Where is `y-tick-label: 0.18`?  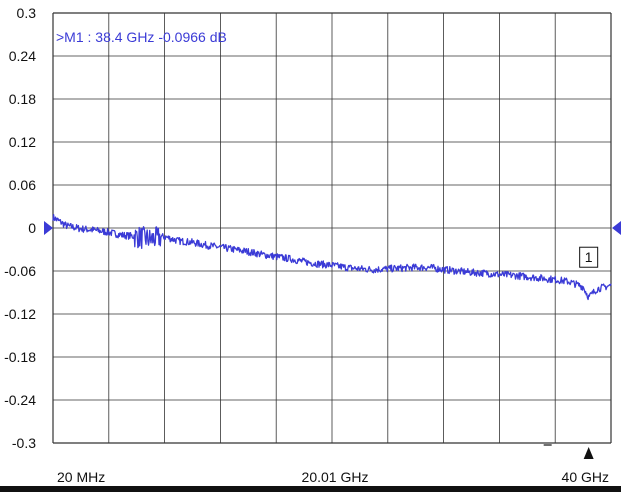 y-tick-label: 0.18 is located at coordinates (22, 99).